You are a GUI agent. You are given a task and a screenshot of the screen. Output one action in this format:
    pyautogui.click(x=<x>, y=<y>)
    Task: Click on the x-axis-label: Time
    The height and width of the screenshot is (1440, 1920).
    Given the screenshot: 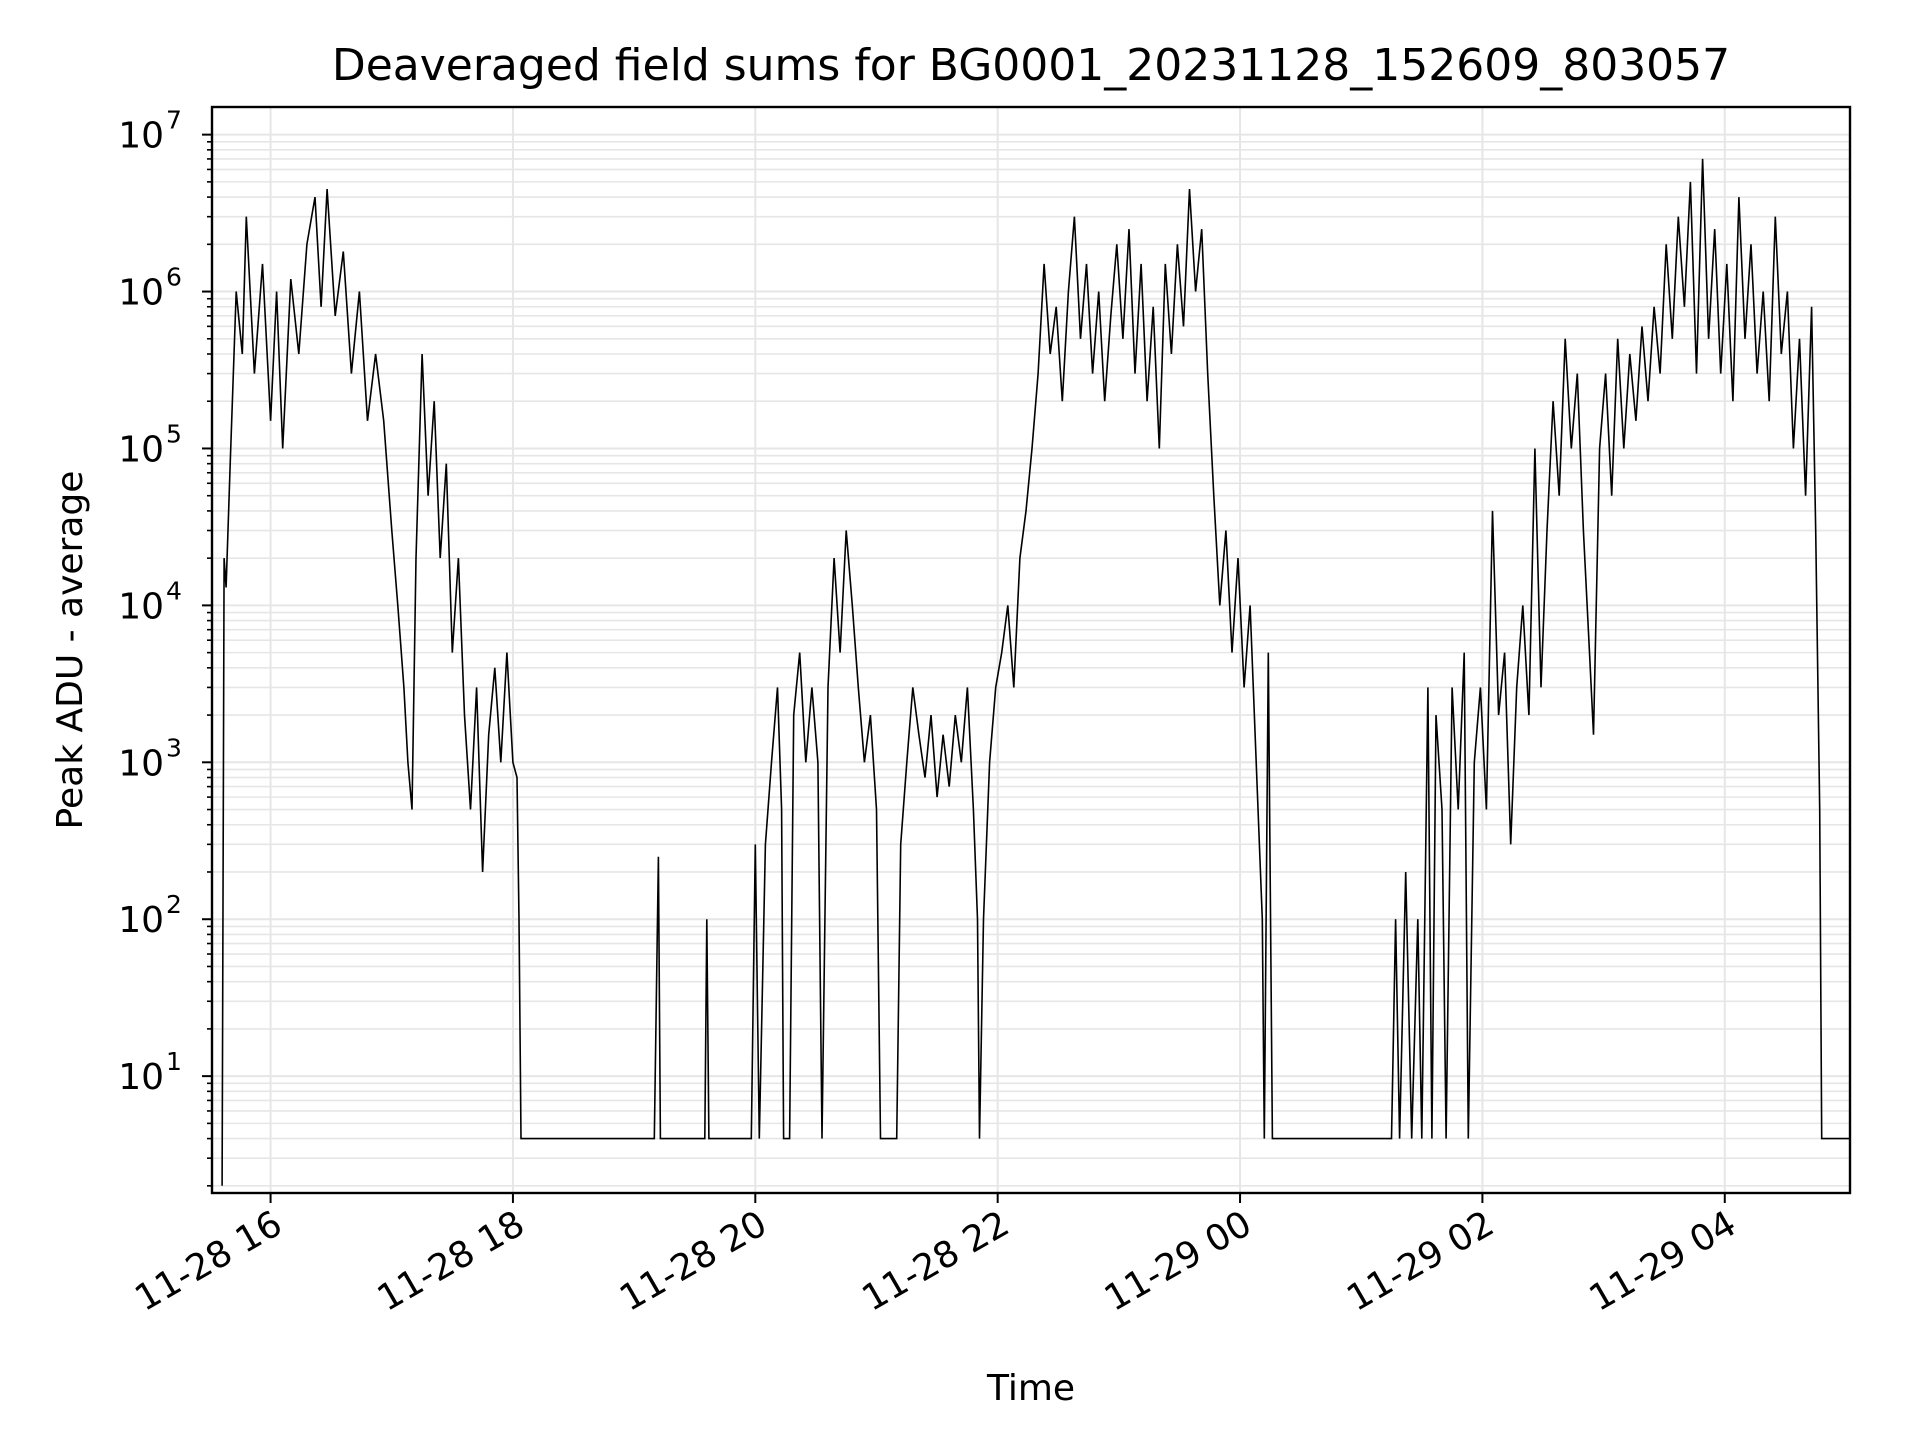 What is the action you would take?
    pyautogui.click(x=1030, y=1388)
    